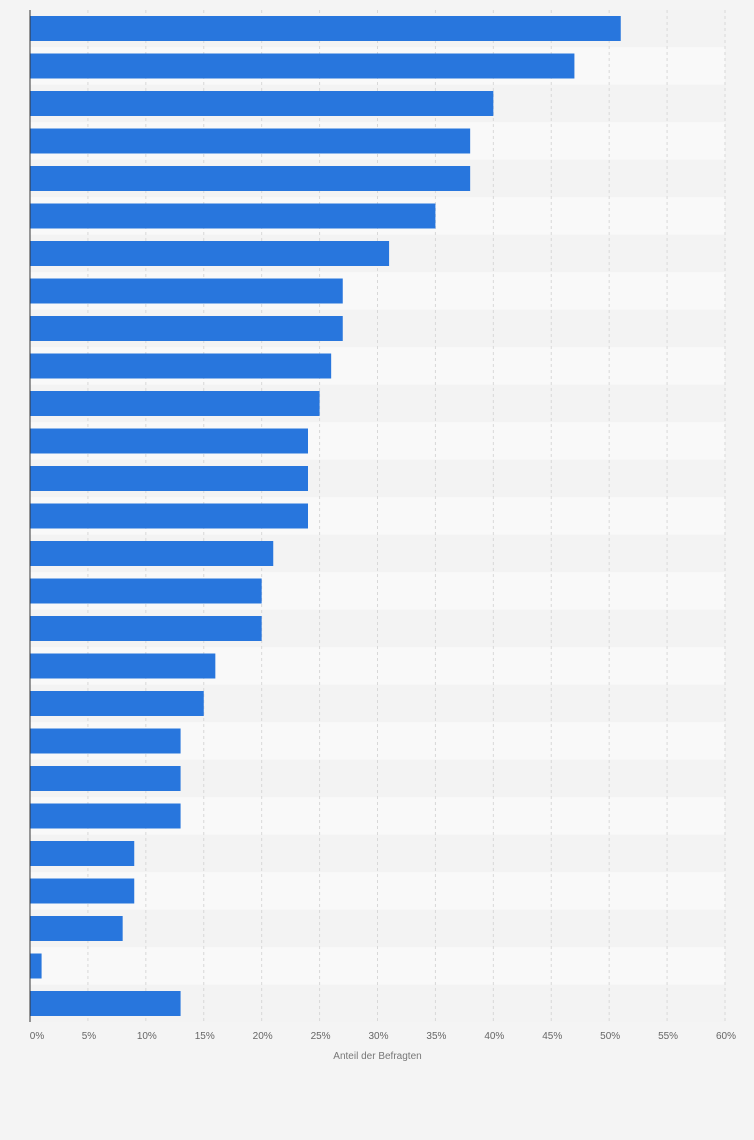 Image resolution: width=754 pixels, height=1140 pixels. What do you see at coordinates (89, 1036) in the screenshot?
I see `x-tick-label: 5%` at bounding box center [89, 1036].